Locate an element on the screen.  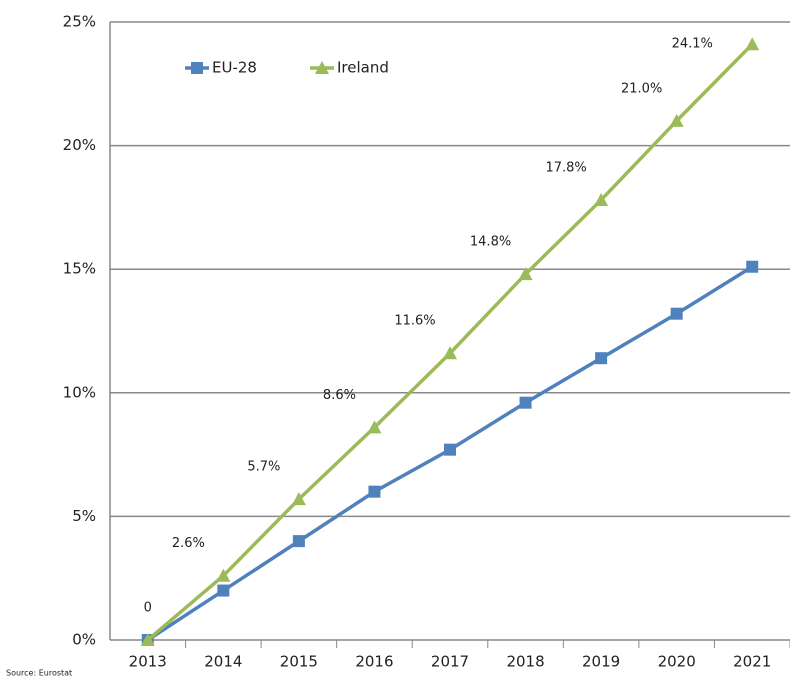
data-label: 5.7% is located at coordinates (263, 467).